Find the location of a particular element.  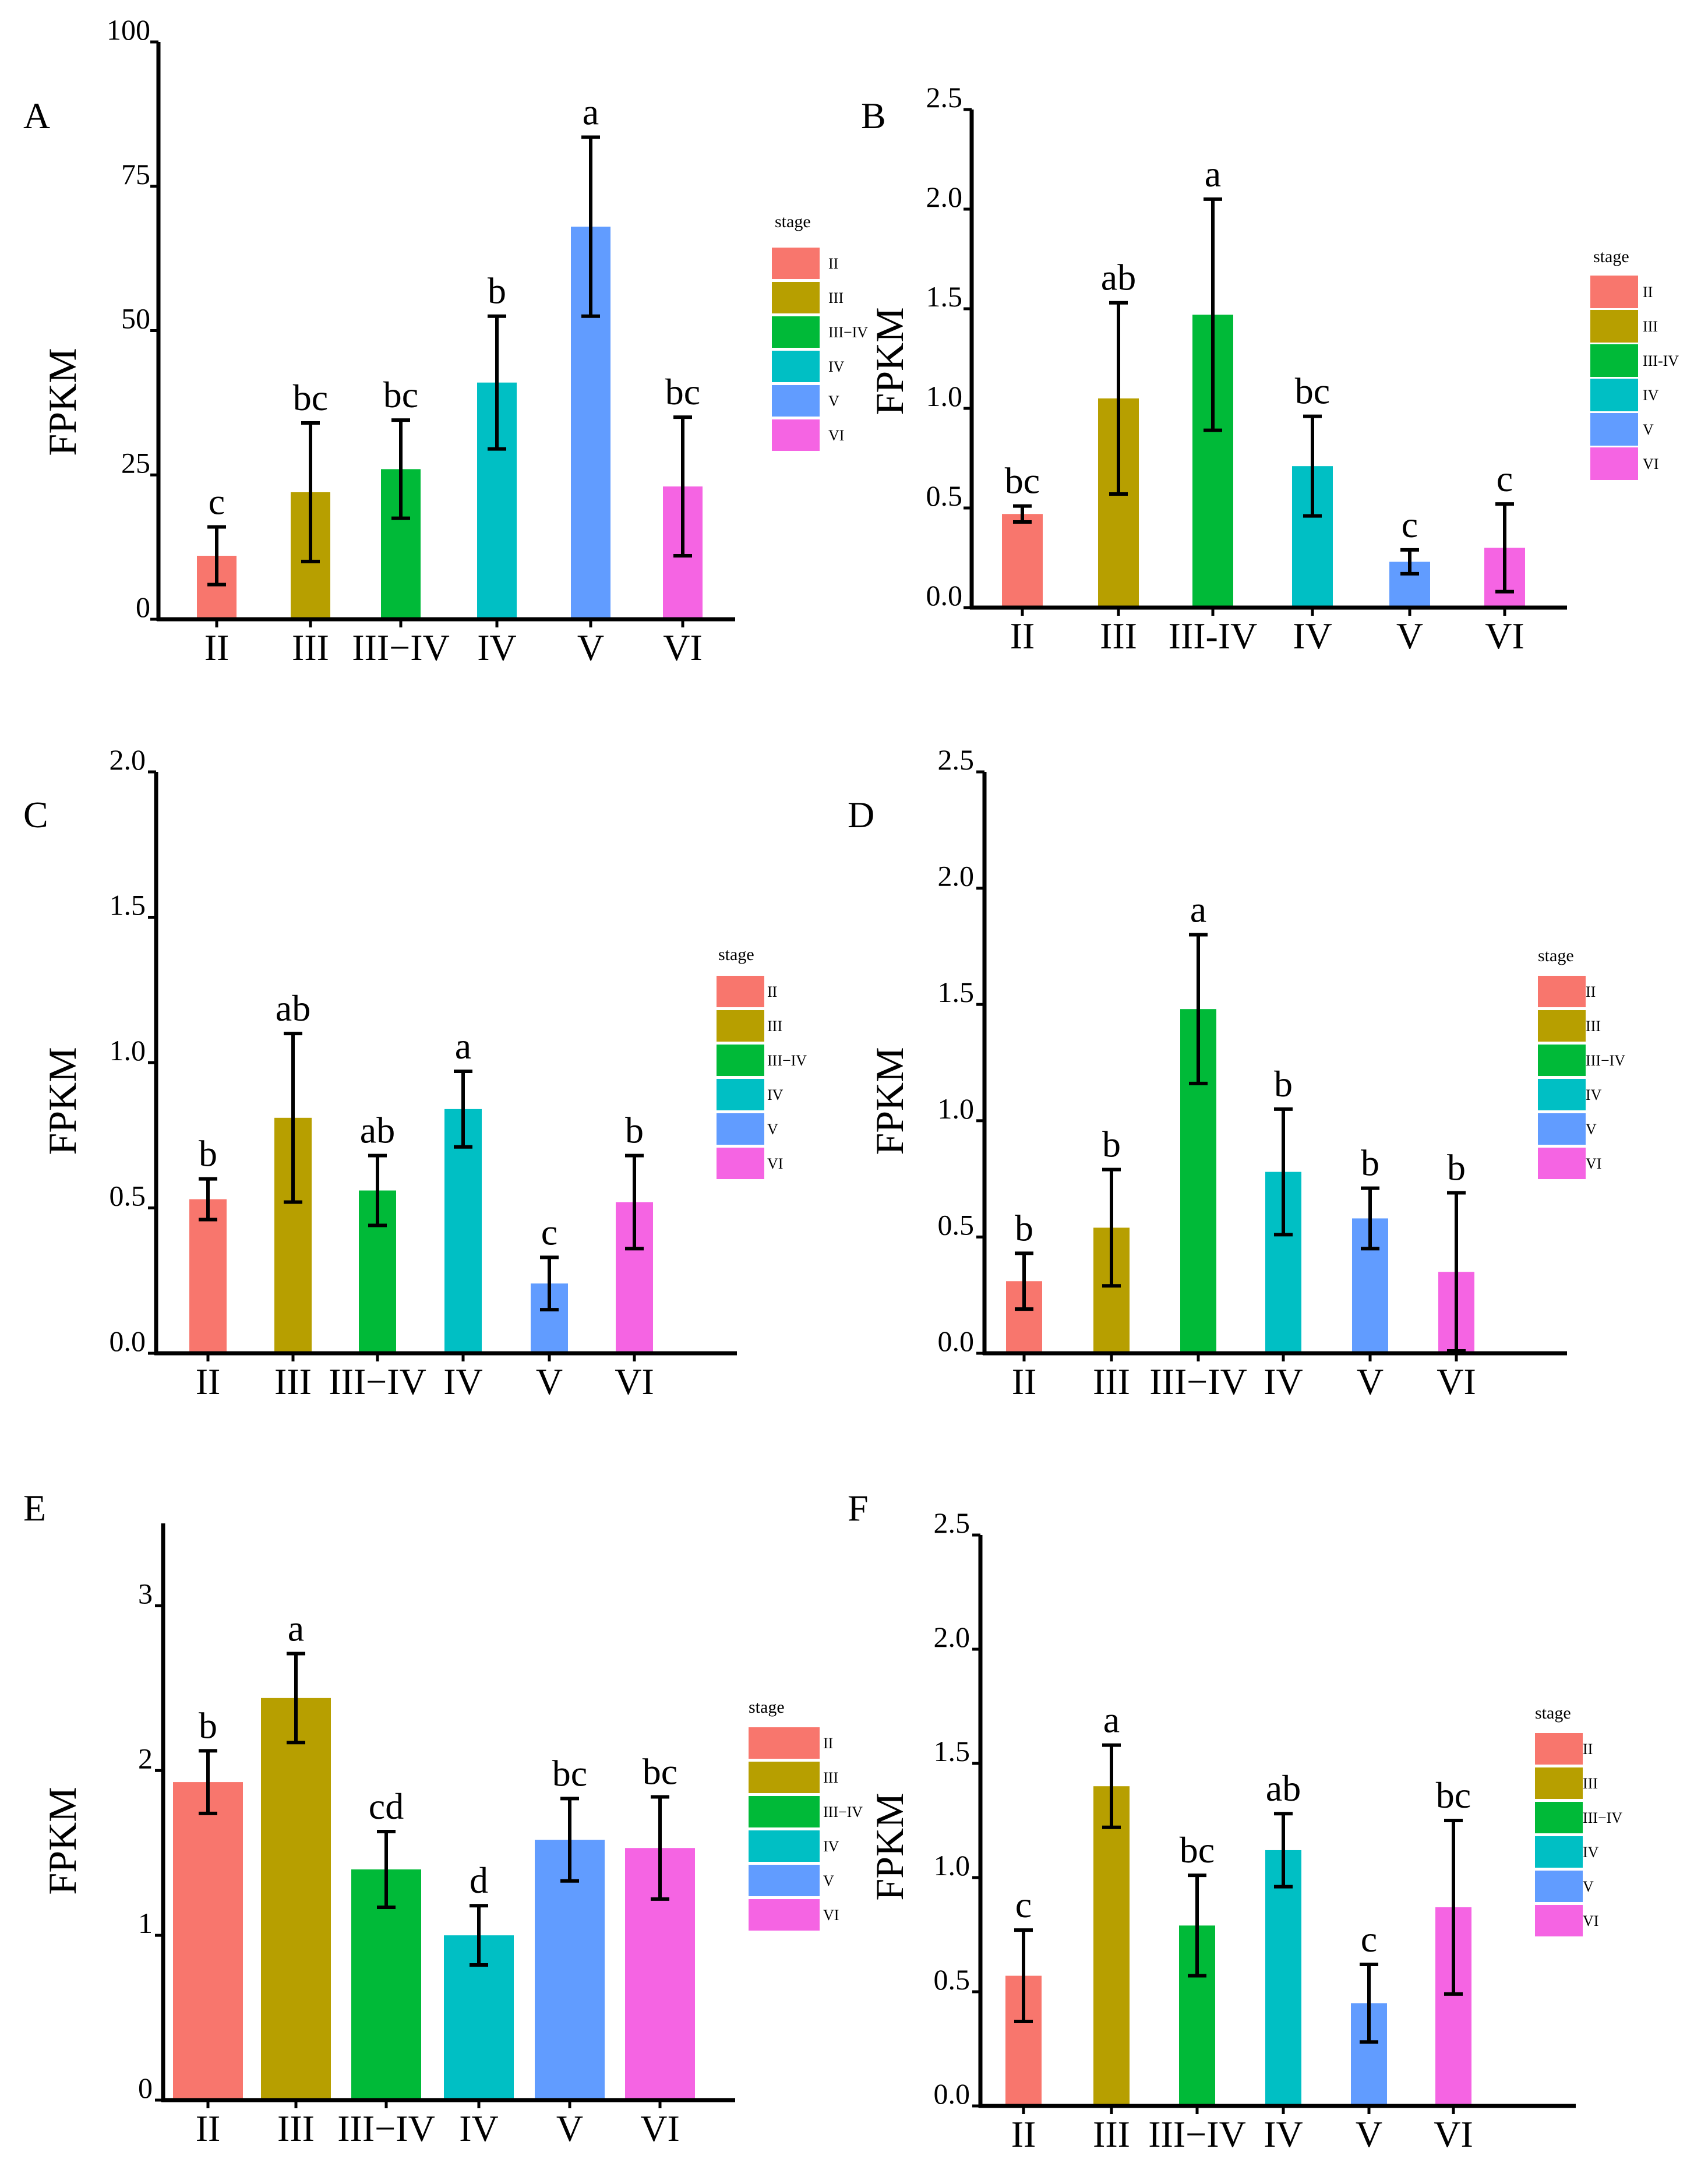

y-tick-label-4: 2.0 is located at coordinates (952, 1637).